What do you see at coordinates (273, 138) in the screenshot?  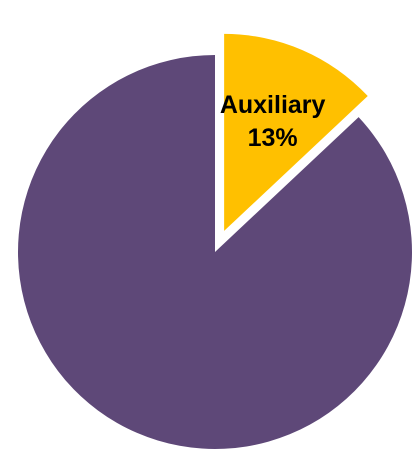 I see `slice-label-value: 13%` at bounding box center [273, 138].